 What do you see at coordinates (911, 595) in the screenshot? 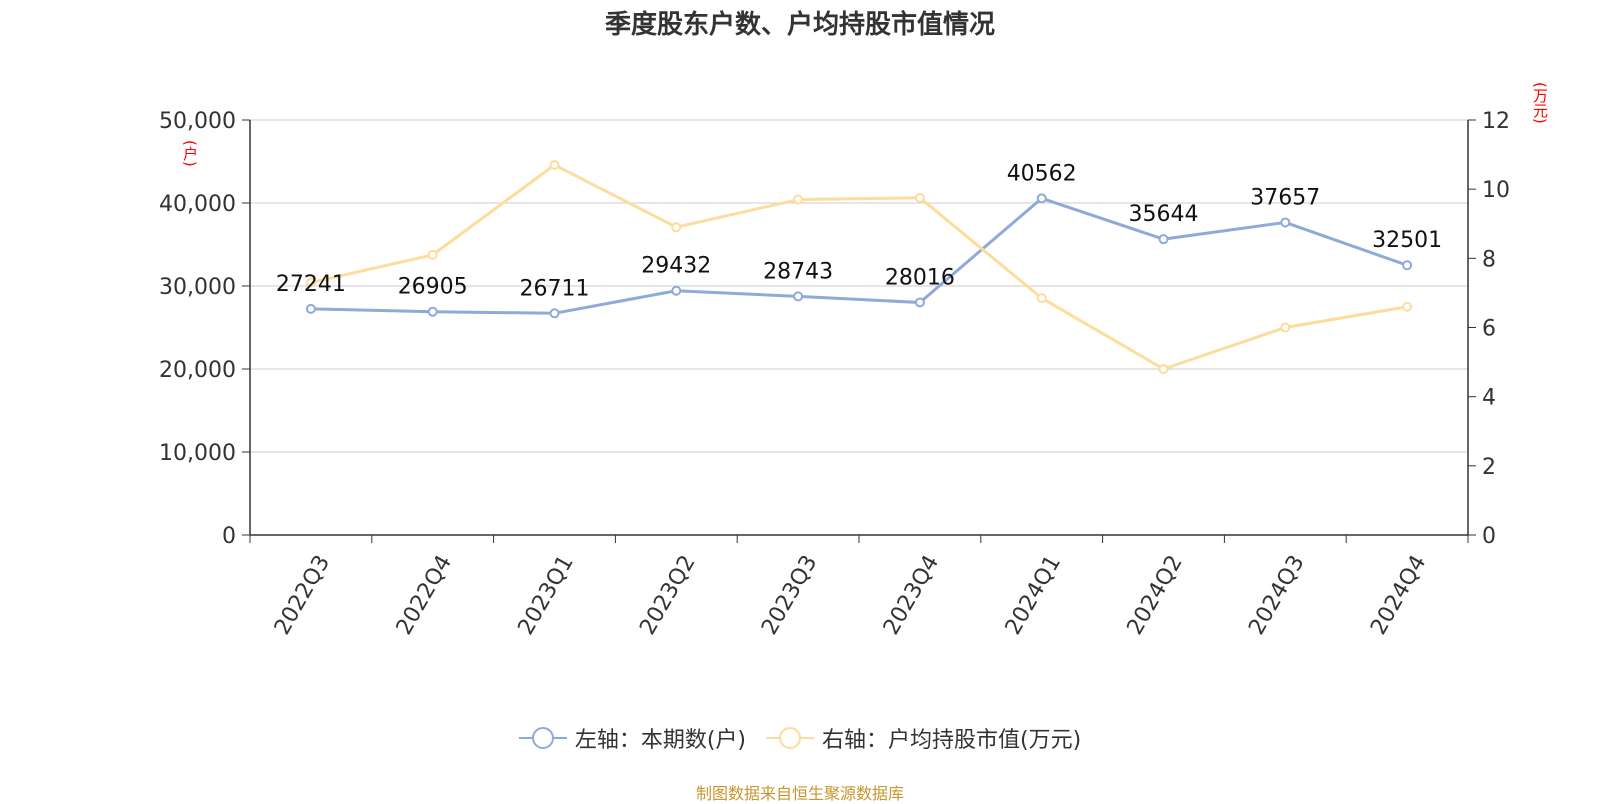
I see `x-axis-tick-label: 2023Q4` at bounding box center [911, 595].